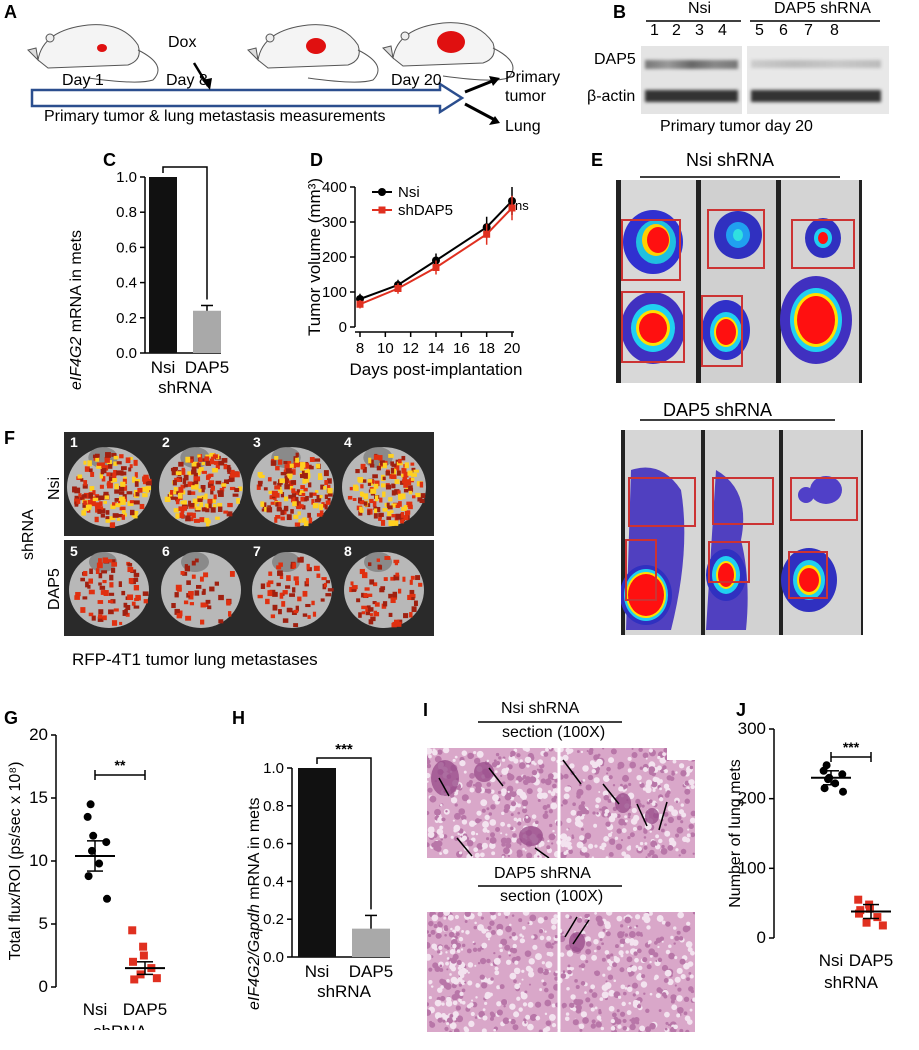 The height and width of the screenshot is (1050, 919). What do you see at coordinates (273, 957) in the screenshot?
I see `y-tick-label: 0.0` at bounding box center [273, 957].